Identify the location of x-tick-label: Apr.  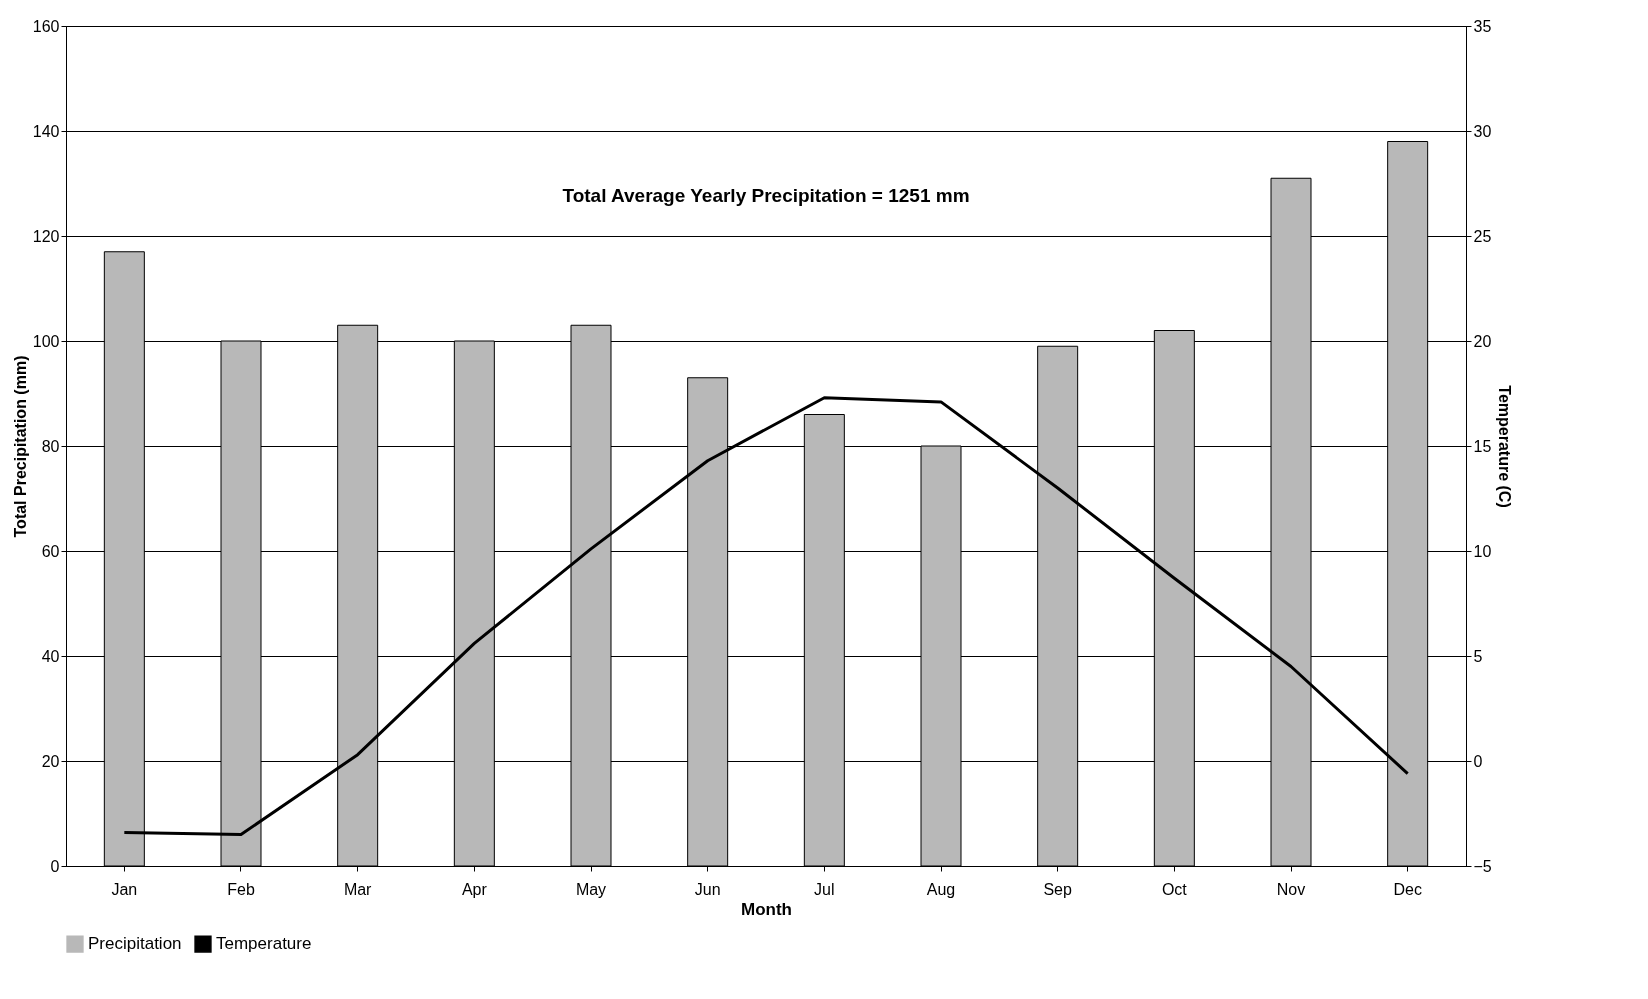
(474, 889).